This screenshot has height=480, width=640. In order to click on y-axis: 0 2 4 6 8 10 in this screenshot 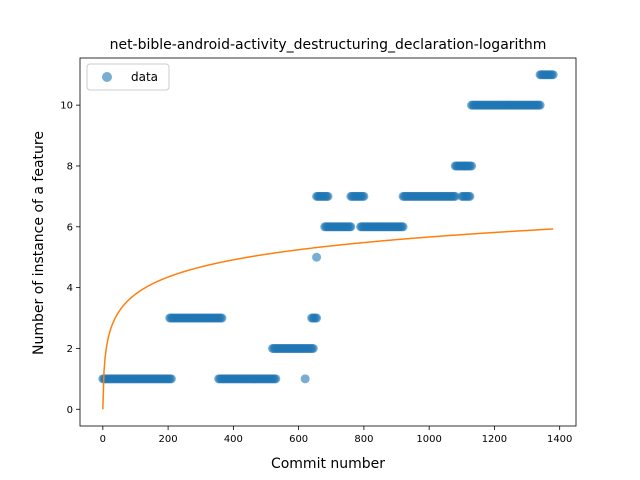, I will do `click(70, 258)`.